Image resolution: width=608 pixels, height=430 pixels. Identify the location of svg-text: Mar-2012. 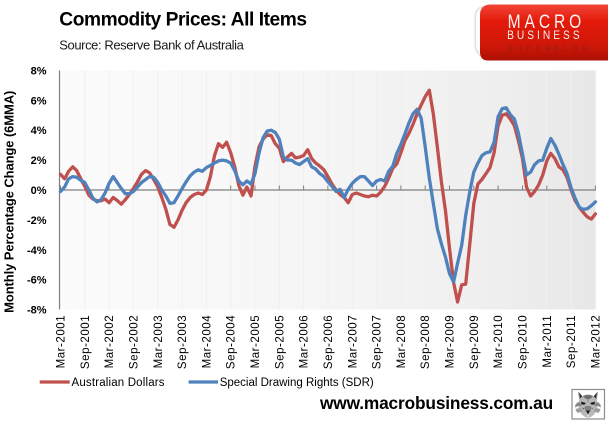
(596, 342).